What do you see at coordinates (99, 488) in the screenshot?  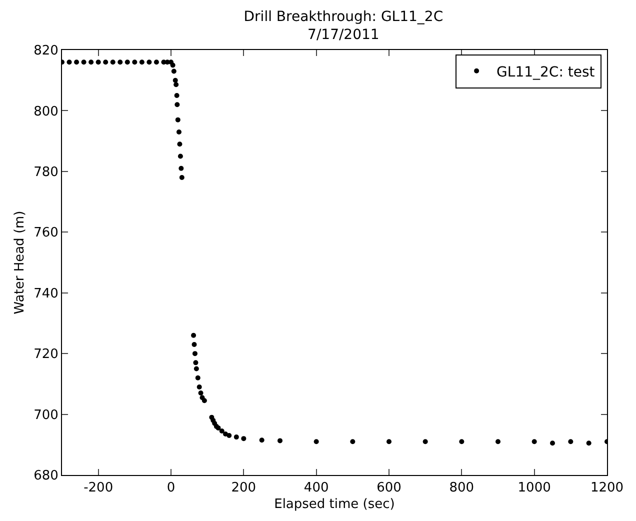 I see `x-tick-label: -200` at bounding box center [99, 488].